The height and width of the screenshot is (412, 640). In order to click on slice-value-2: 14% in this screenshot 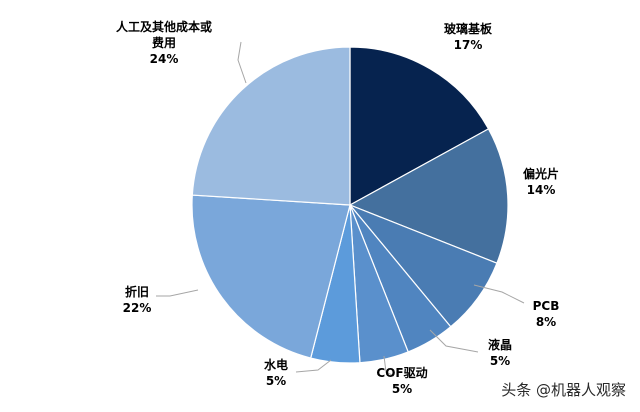, I will do `click(541, 190)`.